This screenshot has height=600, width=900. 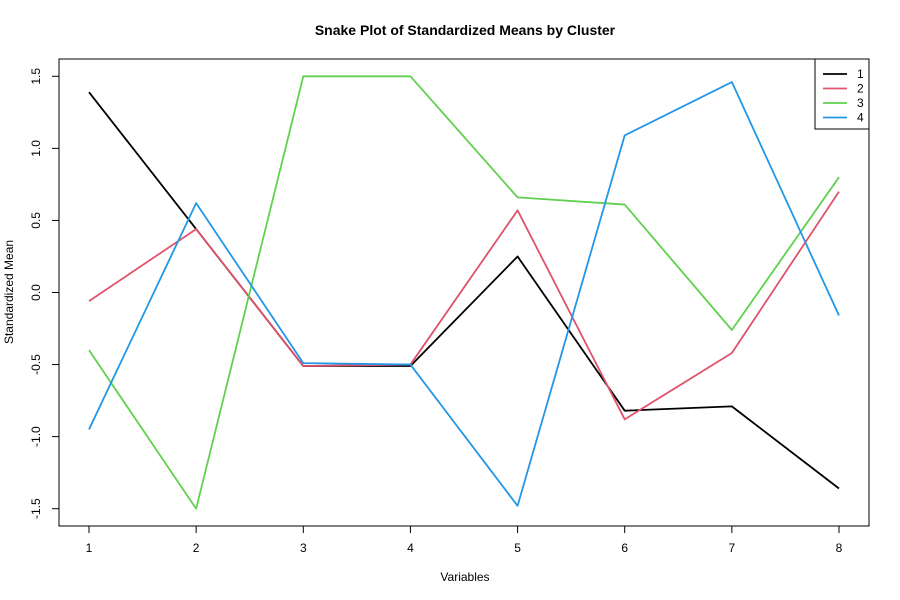 I want to click on legend-label-1: 1, so click(x=860, y=74).